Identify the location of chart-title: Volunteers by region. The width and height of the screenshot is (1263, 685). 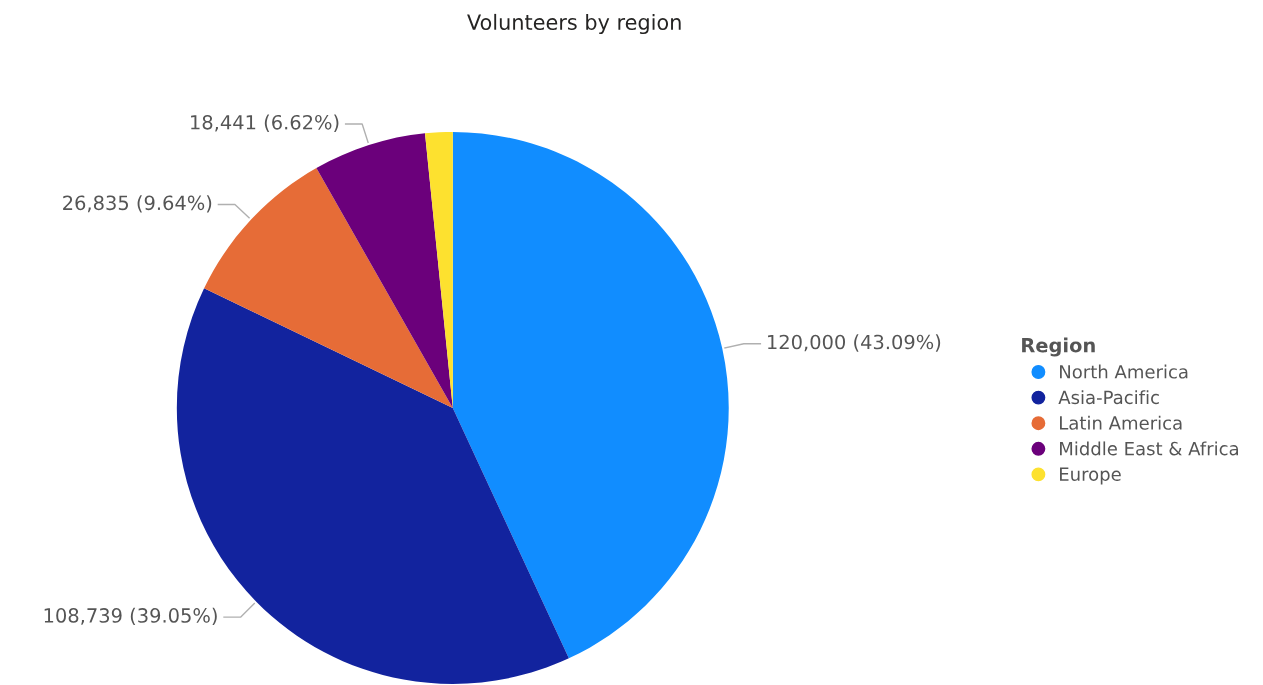
(574, 24).